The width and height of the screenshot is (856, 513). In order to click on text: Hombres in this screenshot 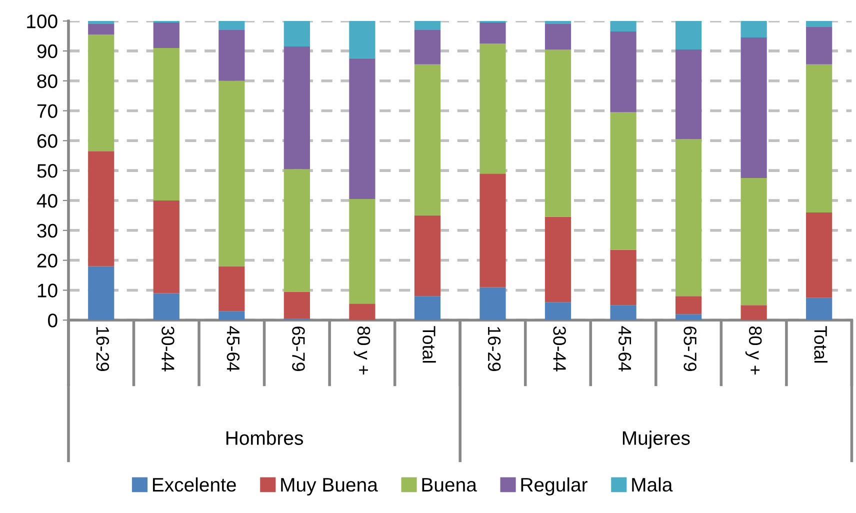, I will do `click(265, 437)`.